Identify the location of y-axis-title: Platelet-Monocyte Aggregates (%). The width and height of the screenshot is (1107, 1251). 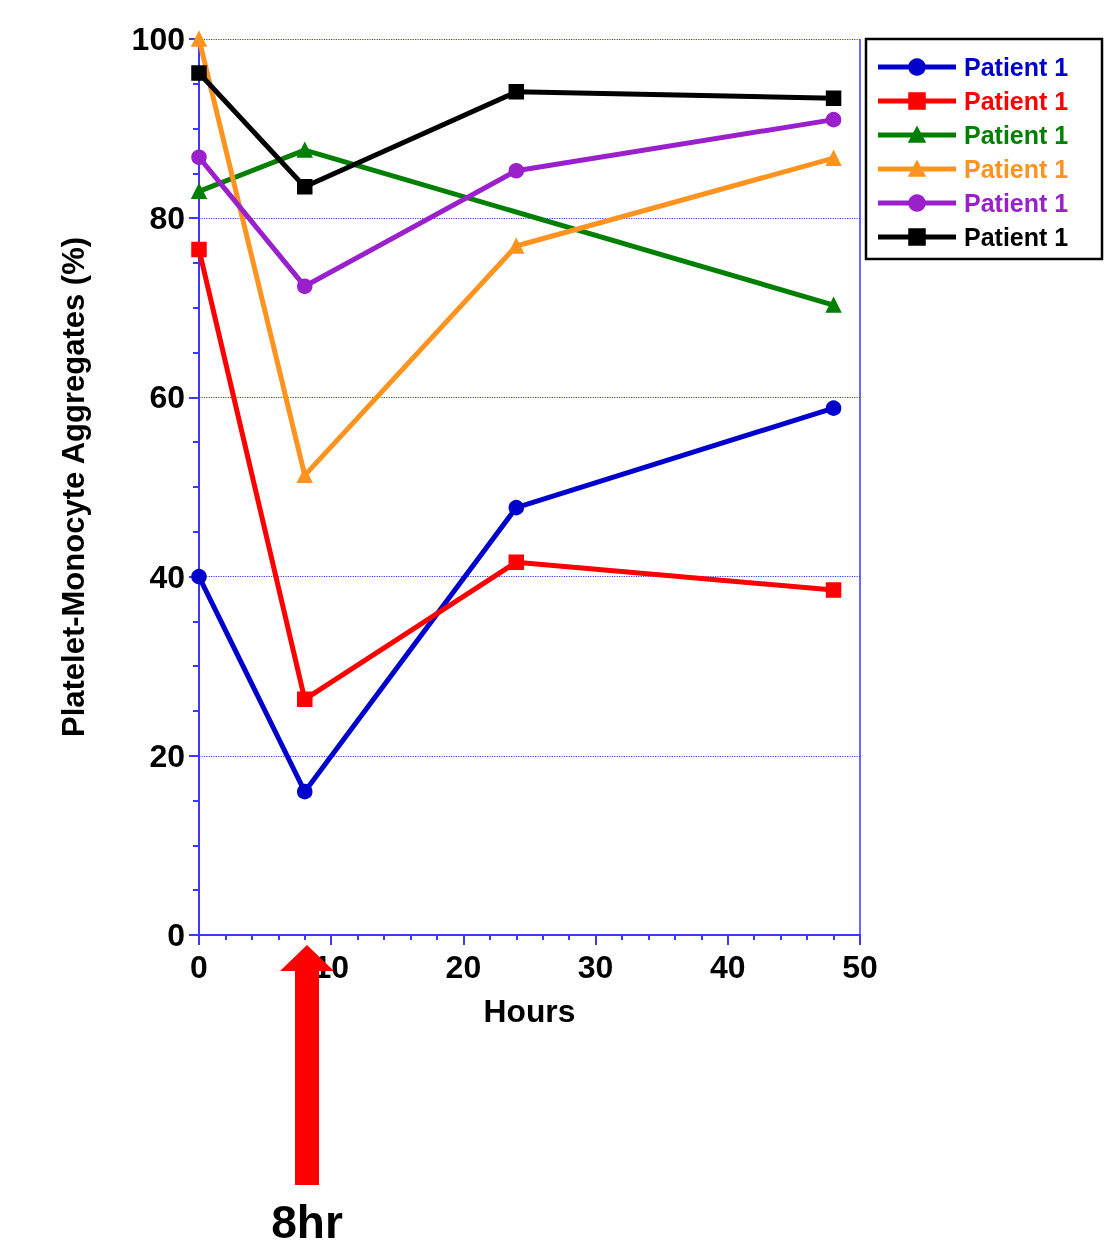
(73, 487).